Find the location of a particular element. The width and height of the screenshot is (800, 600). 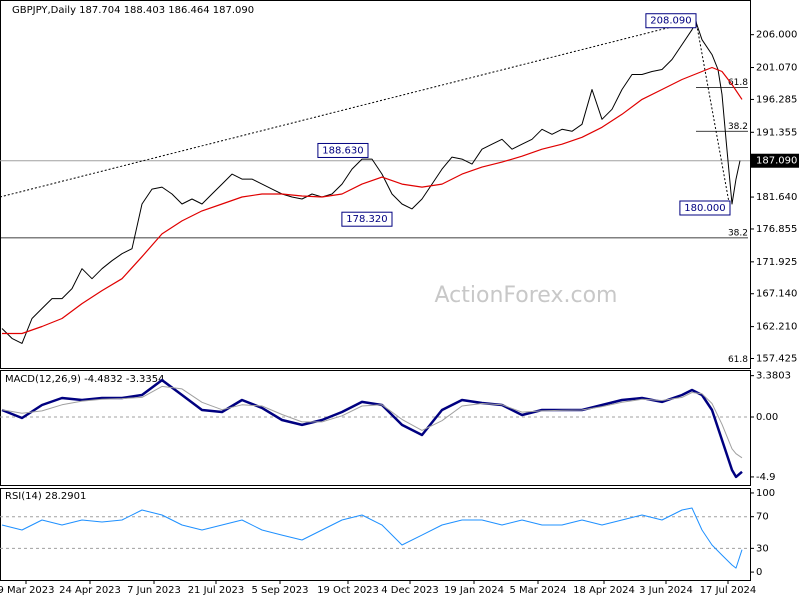

y-tick-label: 196.285 is located at coordinates (776, 99).